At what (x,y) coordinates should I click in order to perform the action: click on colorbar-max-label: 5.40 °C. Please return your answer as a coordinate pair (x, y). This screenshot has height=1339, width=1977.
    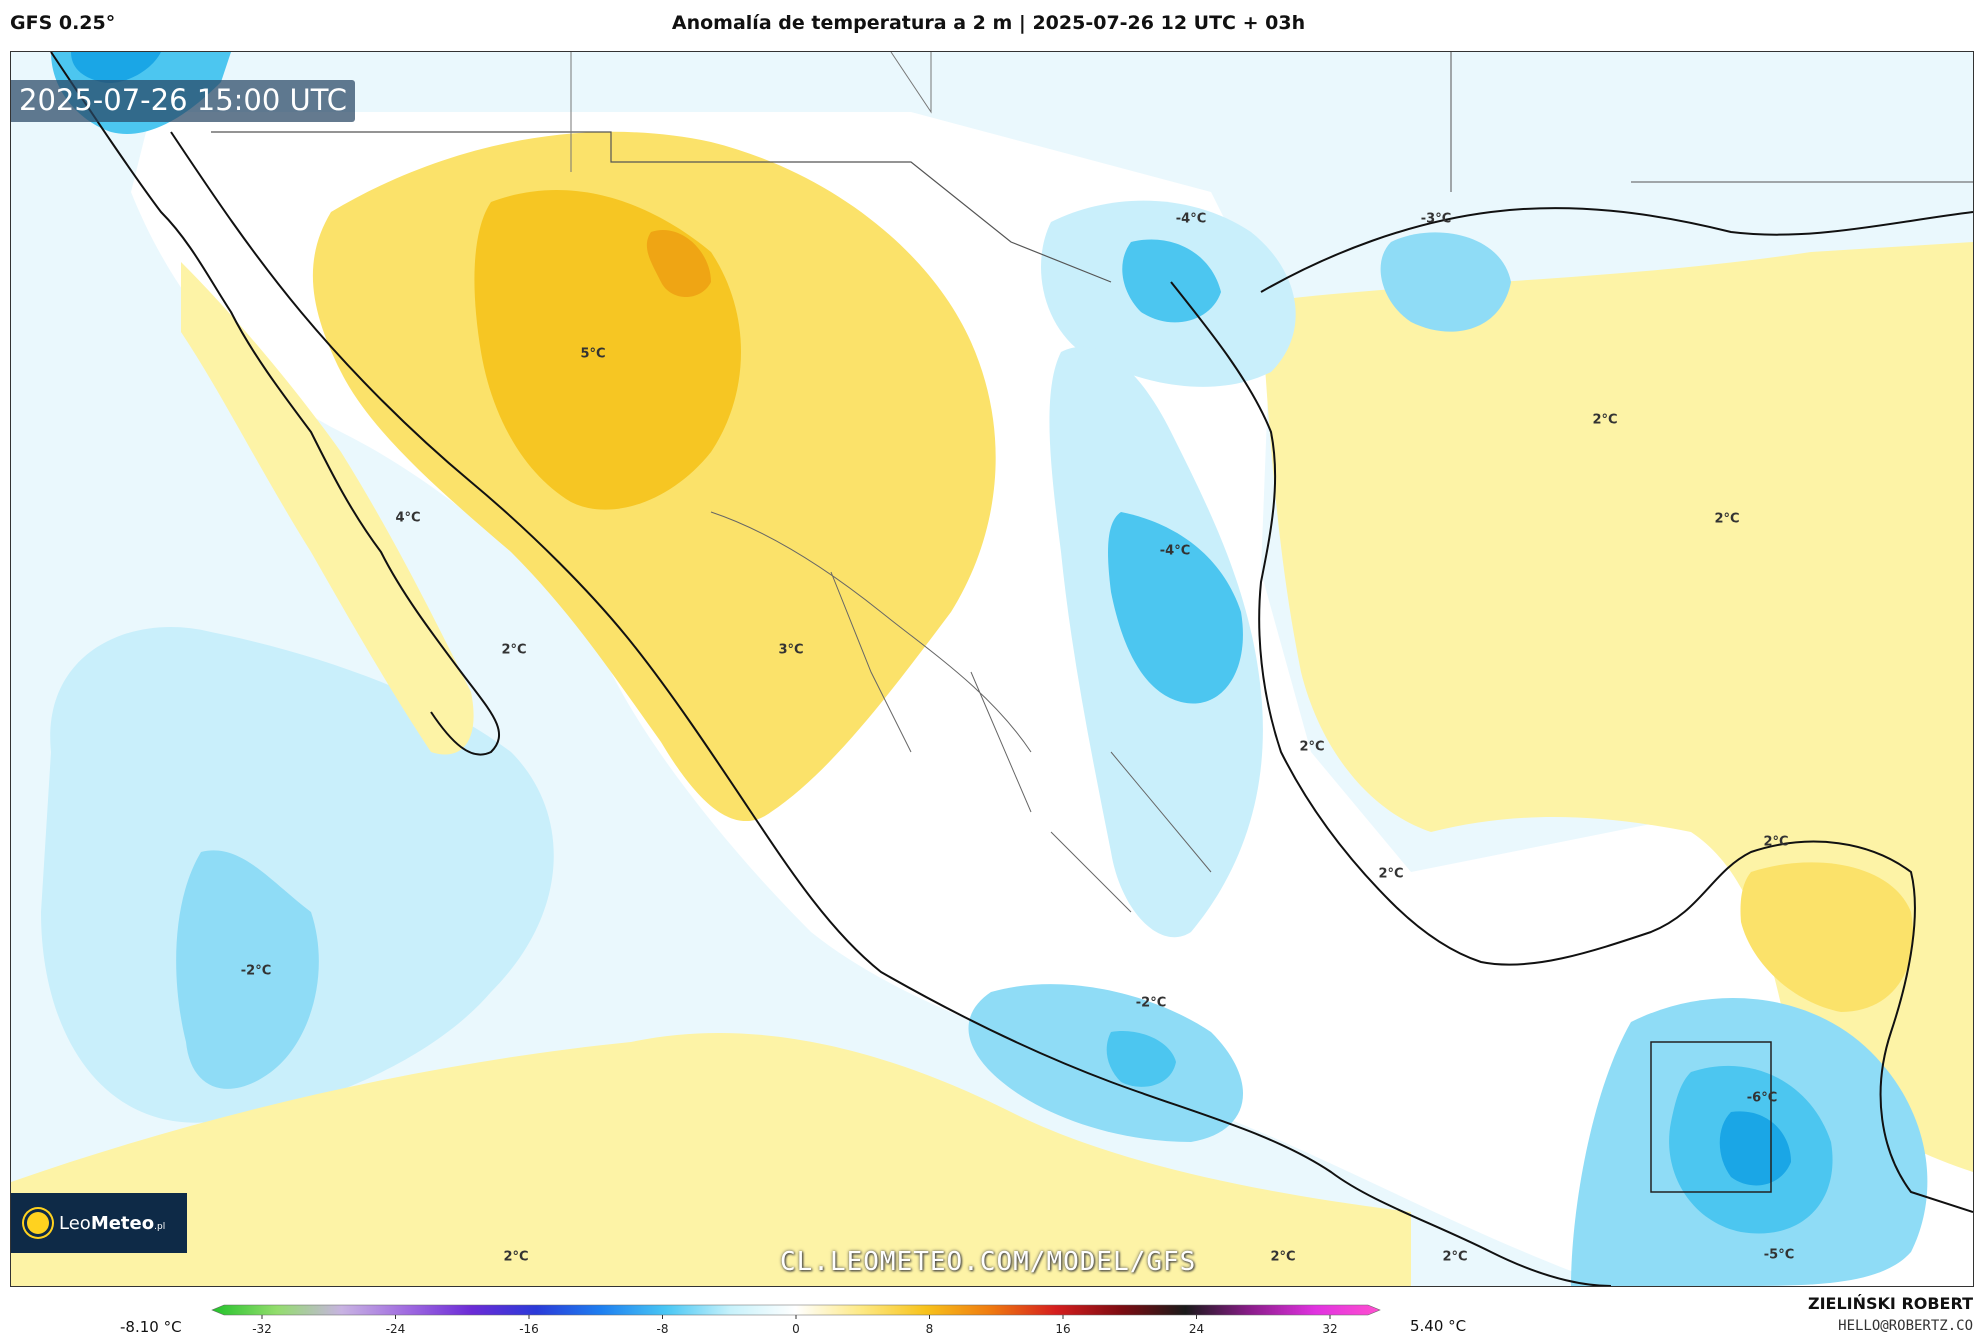
    Looking at the image, I should click on (1438, 1326).